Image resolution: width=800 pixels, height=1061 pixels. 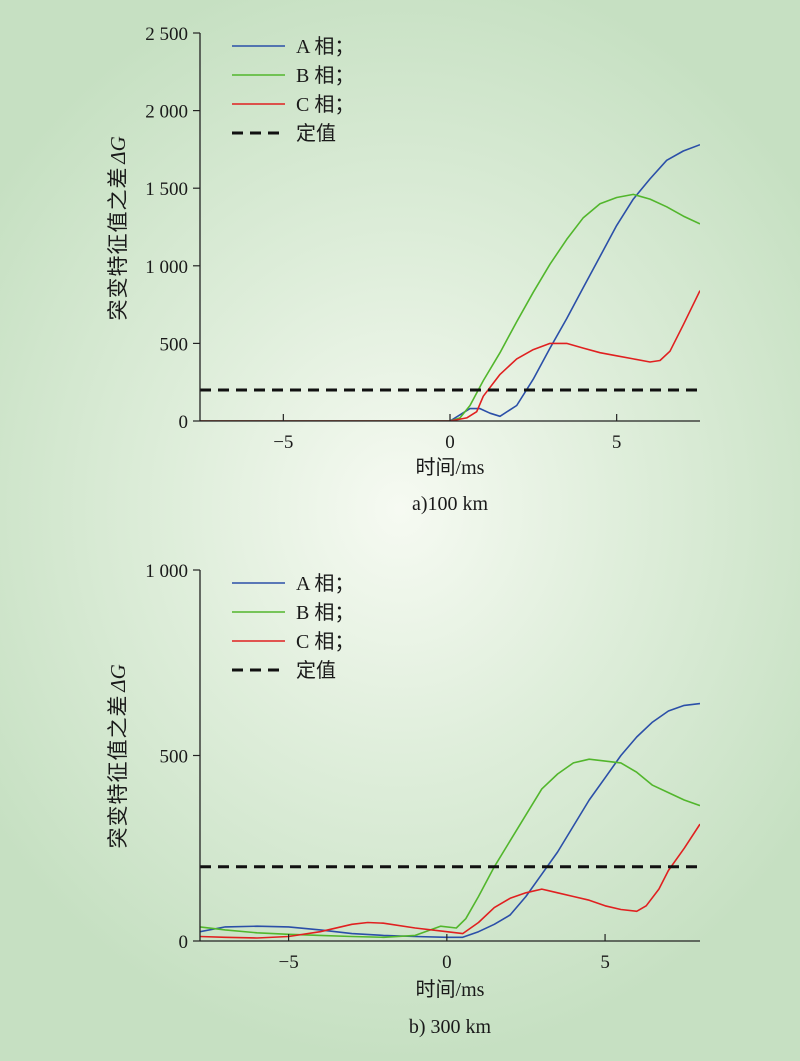 I want to click on plot-area-b, so click(x=450, y=820).